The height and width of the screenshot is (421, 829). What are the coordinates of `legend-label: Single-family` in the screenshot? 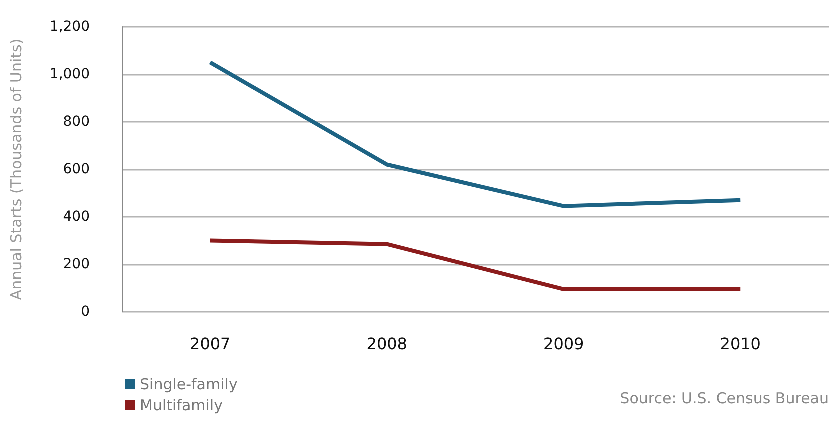 It's located at (189, 385).